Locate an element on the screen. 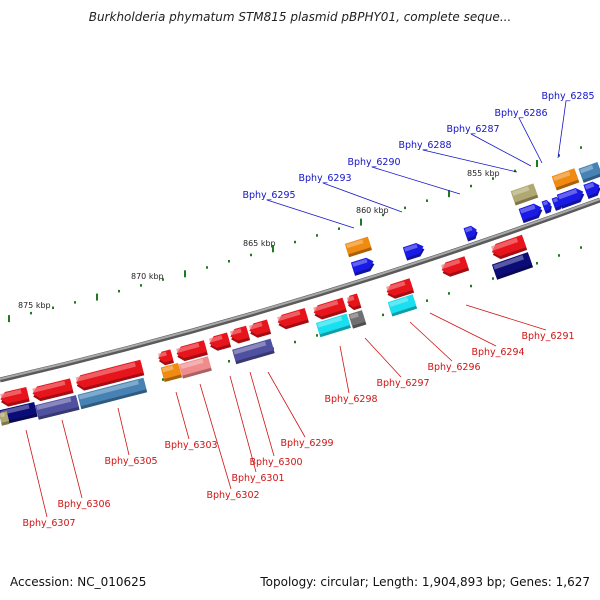 This screenshot has height=600, width=600. gene-label-bphy-6294: Bphy_6294 is located at coordinates (497, 352).